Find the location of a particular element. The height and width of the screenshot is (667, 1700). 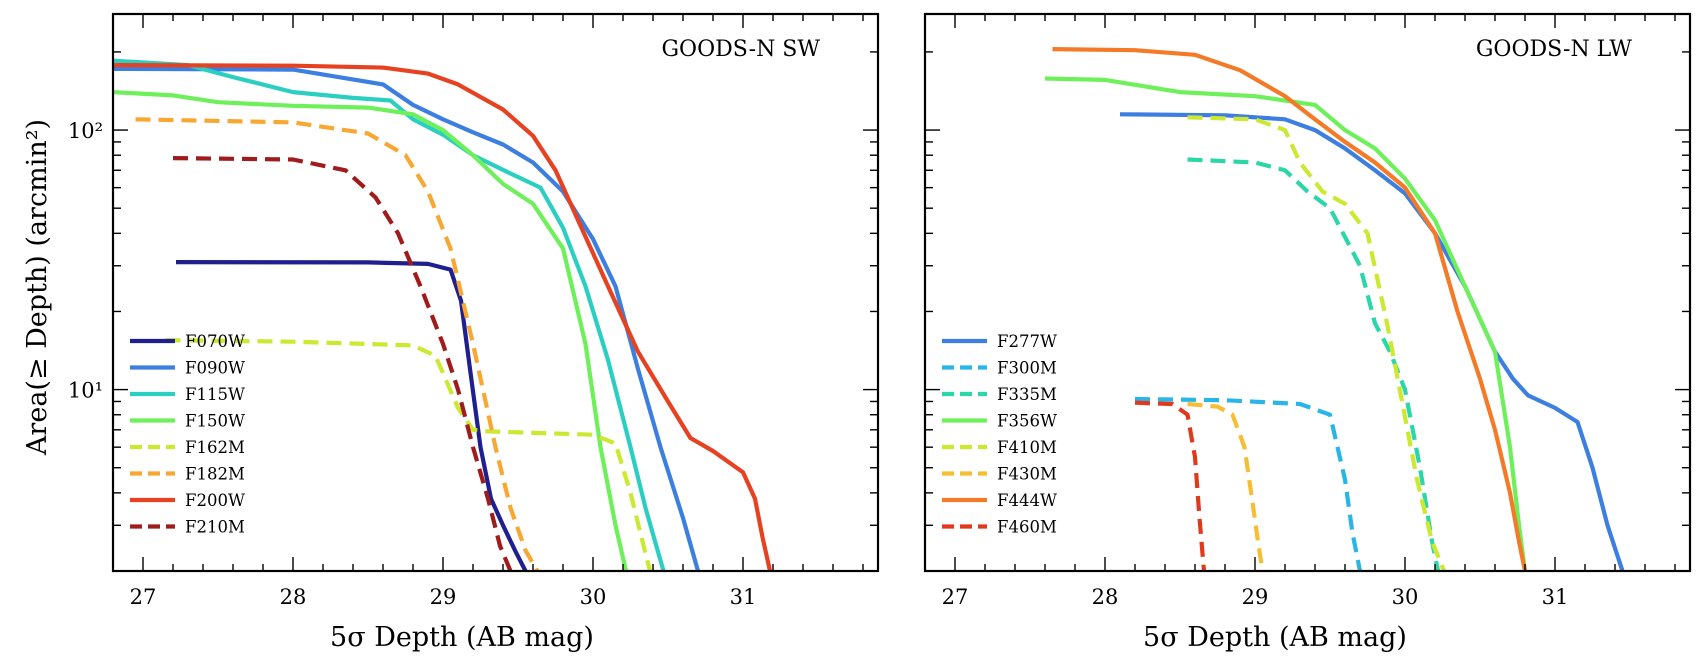

legend-label-f430m: F430M is located at coordinates (1027, 474).